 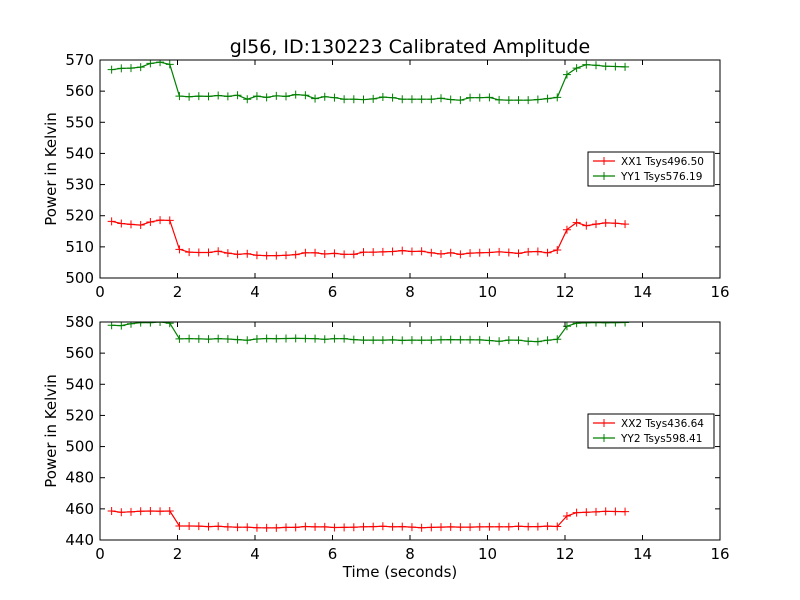 What do you see at coordinates (79, 60) in the screenshot?
I see `y-tick-label: 570` at bounding box center [79, 60].